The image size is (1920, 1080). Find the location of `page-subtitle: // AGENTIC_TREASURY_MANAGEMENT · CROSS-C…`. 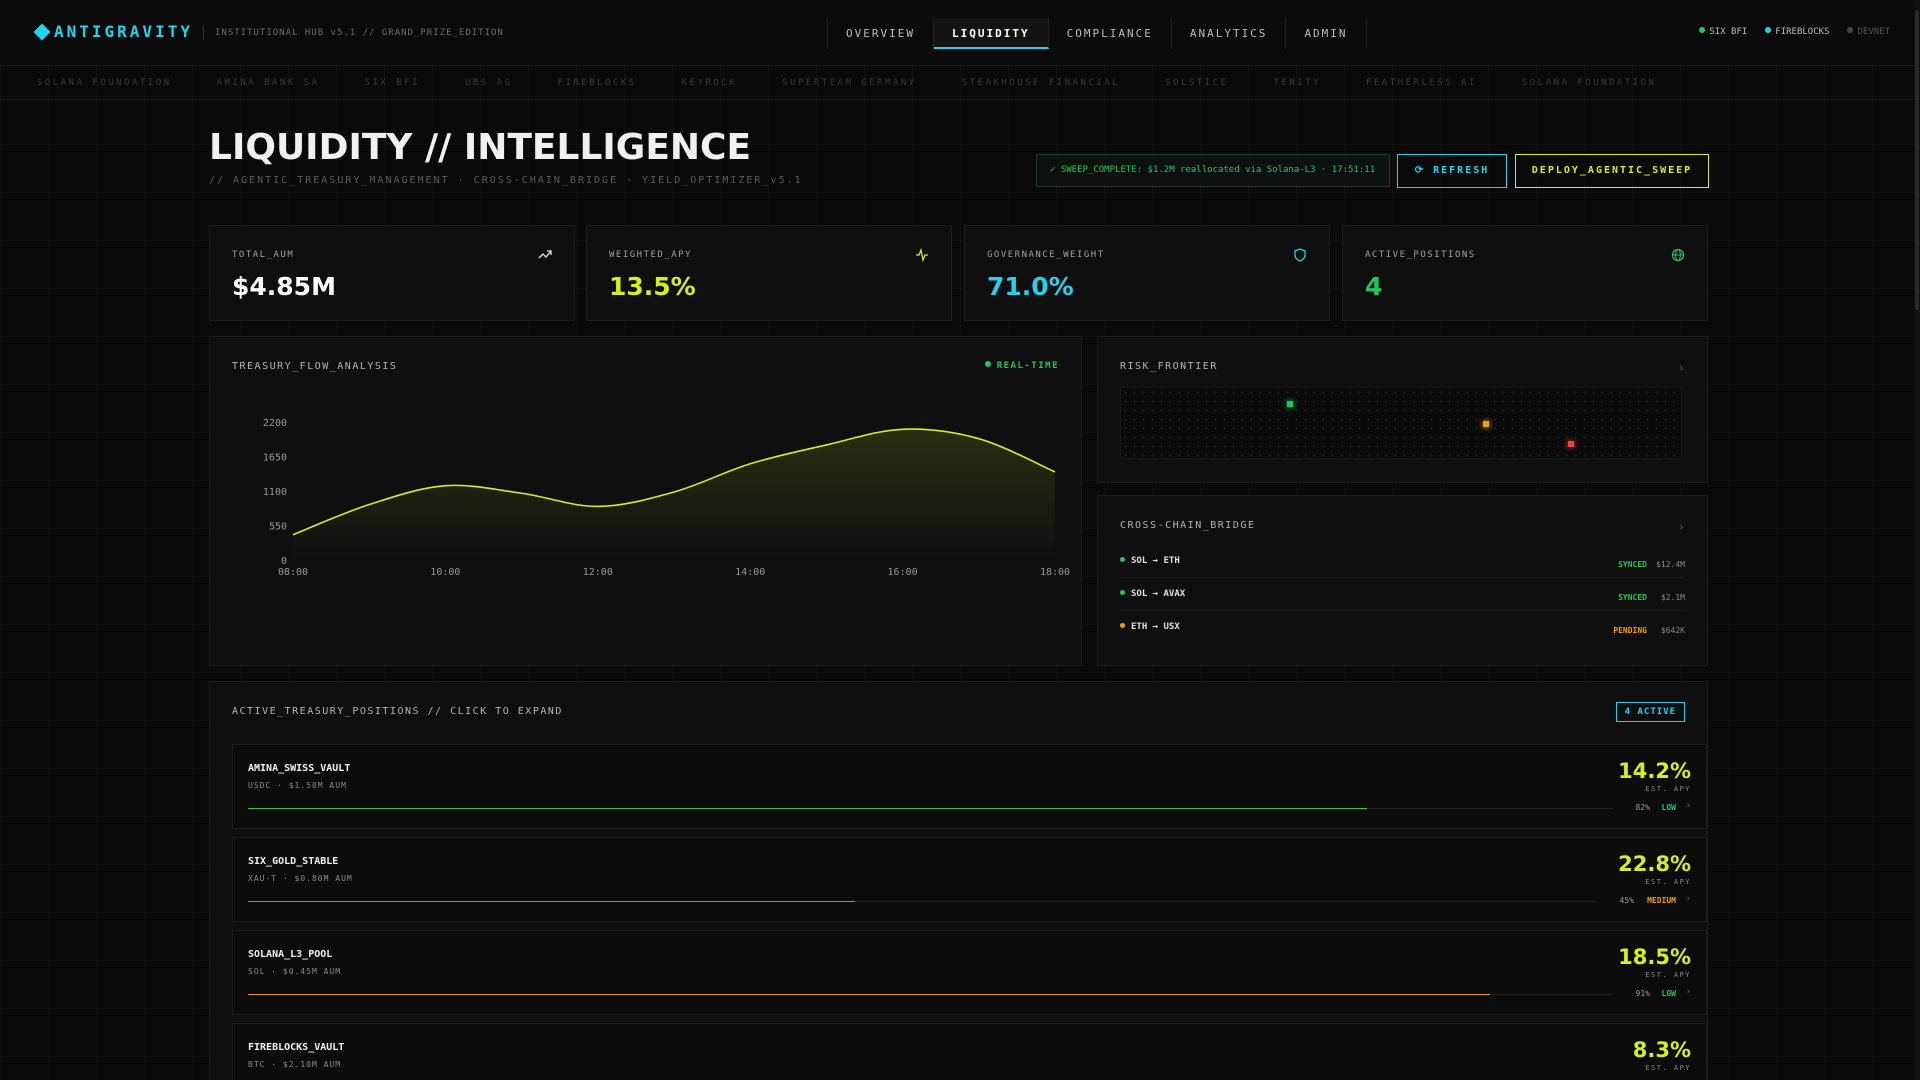

page-subtitle: // AGENTIC_TREASURY_MANAGEMENT · CROSS-C… is located at coordinates (506, 180).